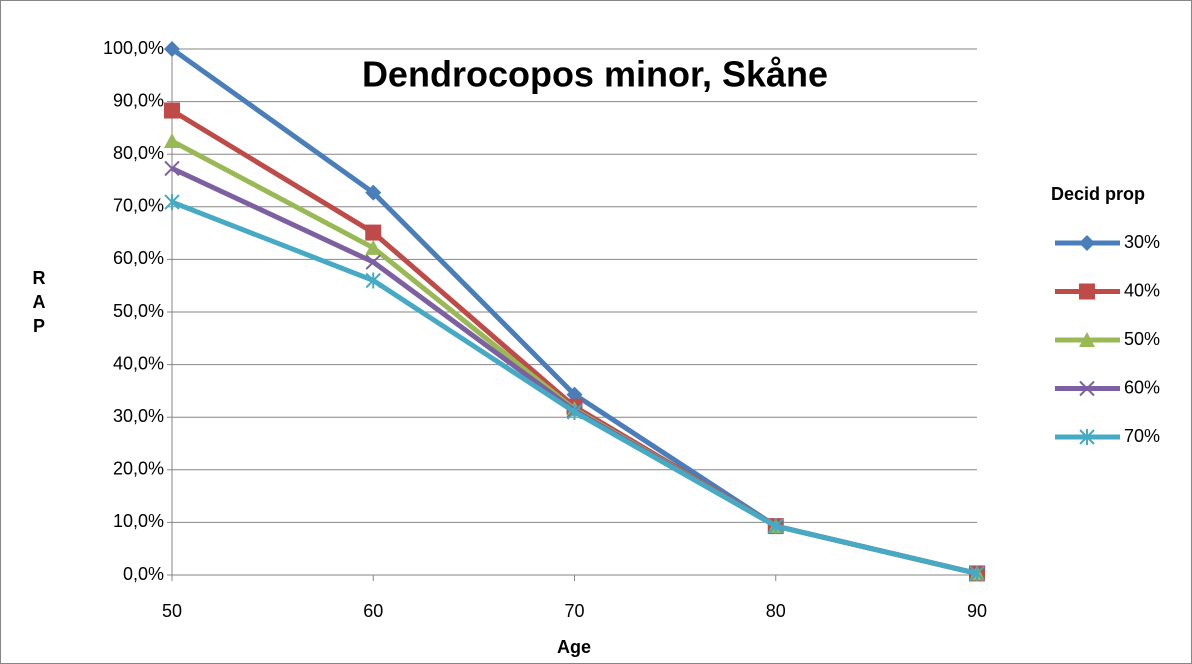 The width and height of the screenshot is (1192, 664). What do you see at coordinates (138, 363) in the screenshot?
I see `y-tick-label: 40,0%` at bounding box center [138, 363].